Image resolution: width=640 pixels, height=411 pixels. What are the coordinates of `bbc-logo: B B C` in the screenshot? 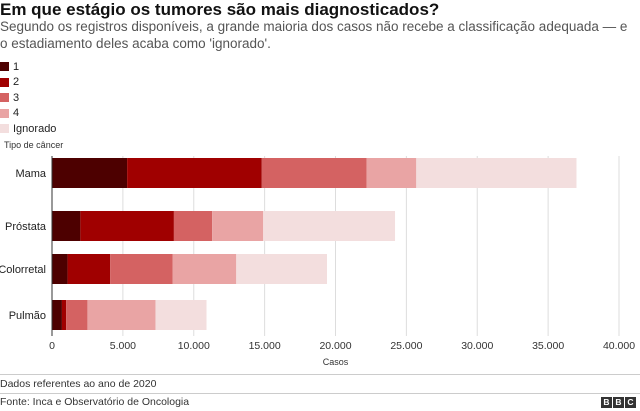 It's located at (618, 402).